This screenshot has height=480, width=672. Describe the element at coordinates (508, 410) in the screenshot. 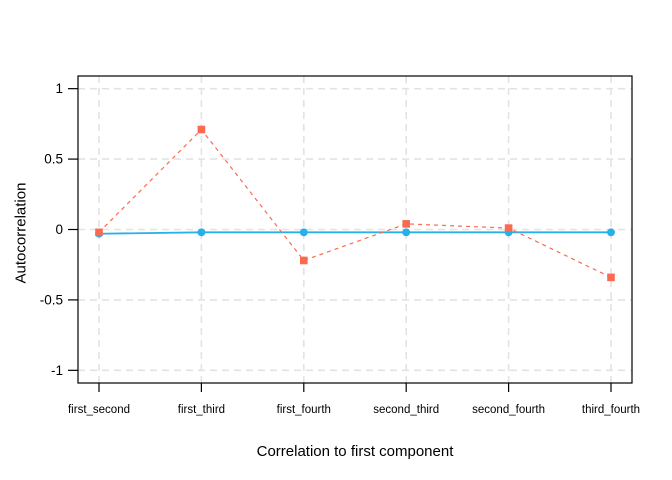

I see `x-tick-label: second_fourth` at that location.